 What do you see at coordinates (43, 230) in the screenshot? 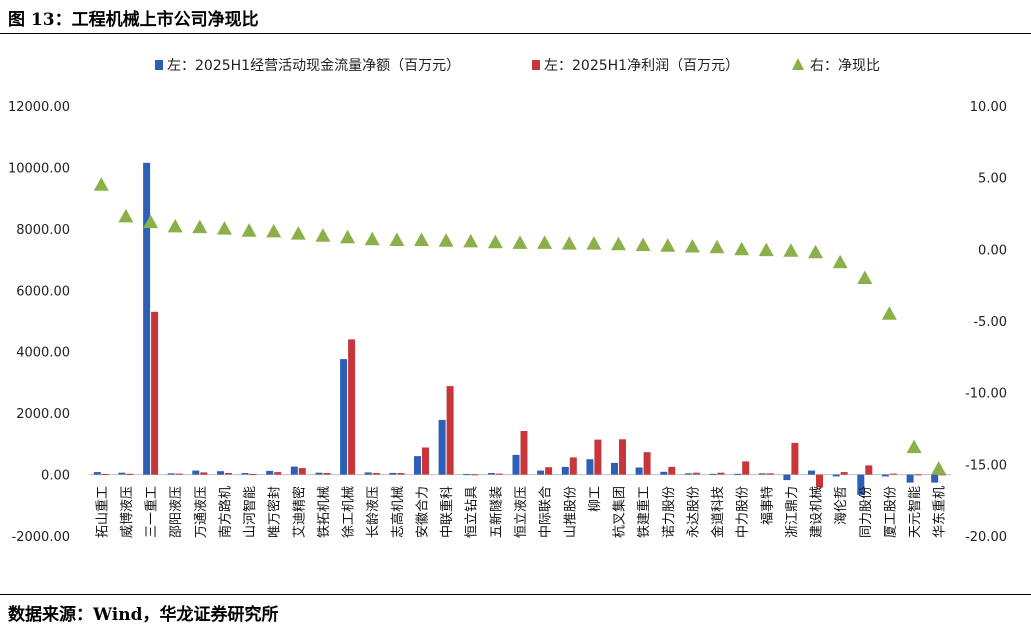
I see `left-tick-label: 8000.00` at bounding box center [43, 230].